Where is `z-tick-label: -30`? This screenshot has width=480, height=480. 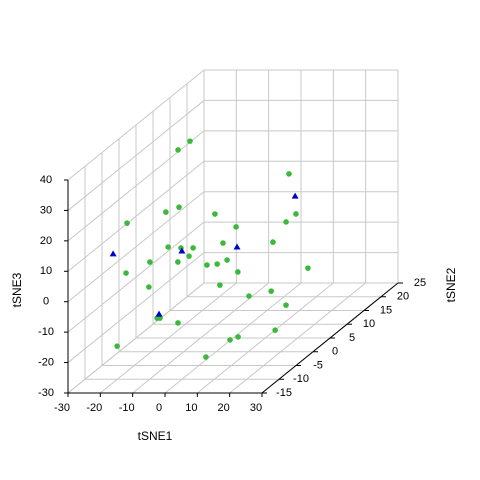
z-tick-label: -30 is located at coordinates (46, 393).